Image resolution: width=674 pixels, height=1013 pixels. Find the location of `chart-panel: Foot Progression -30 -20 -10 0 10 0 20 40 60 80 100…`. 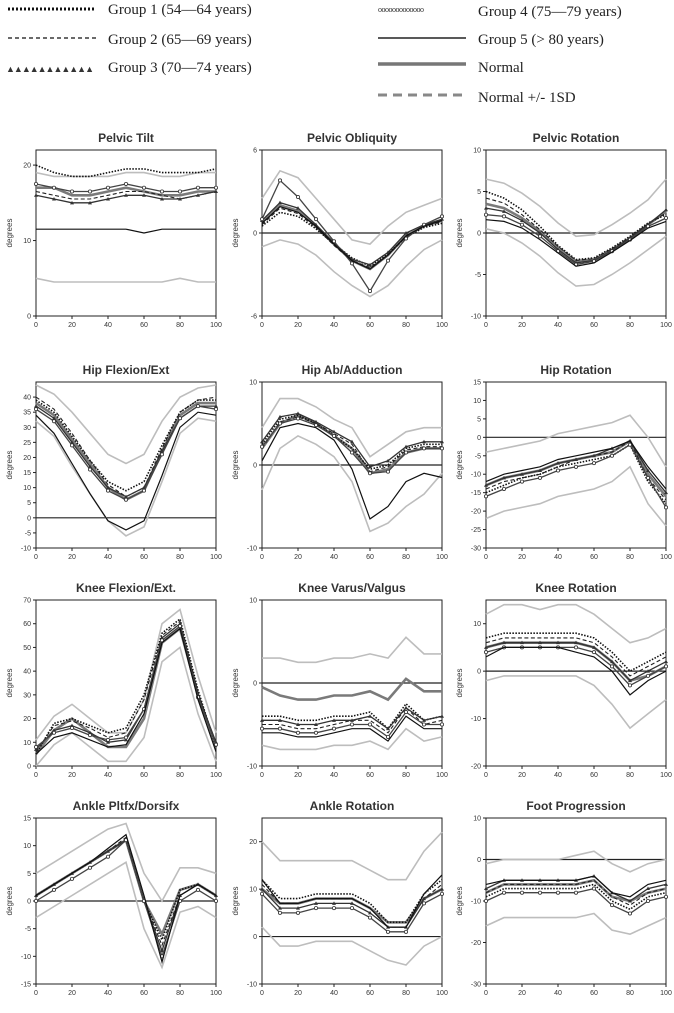

chart-panel: Foot Progression -30 -20 -10 0 10 0 20 40 60 80 100… is located at coordinates (562, 902).